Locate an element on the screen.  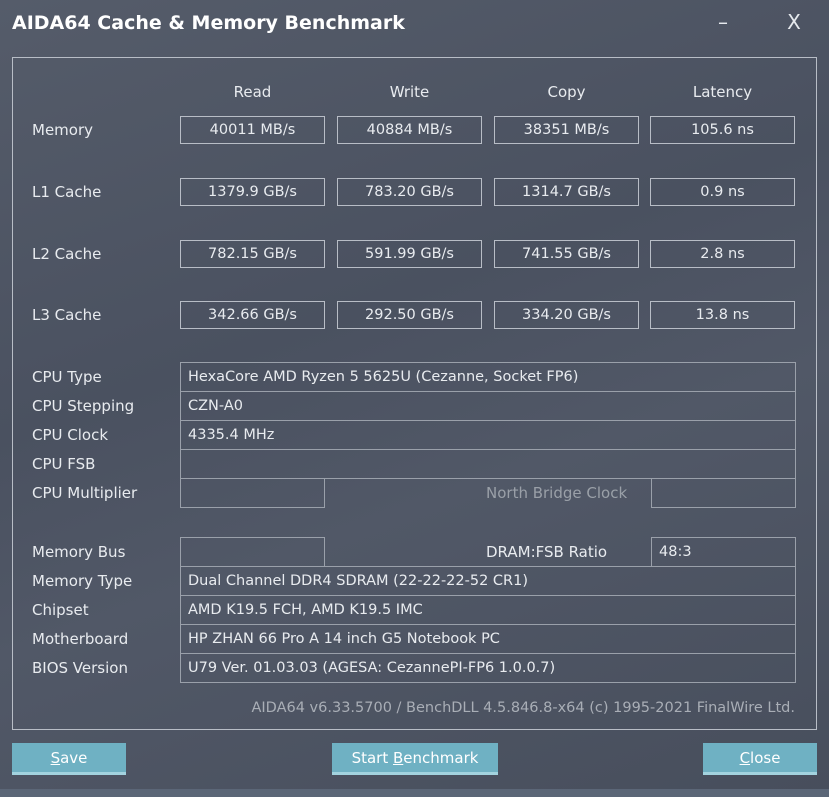
cpu-multiplier-value is located at coordinates (252, 493).